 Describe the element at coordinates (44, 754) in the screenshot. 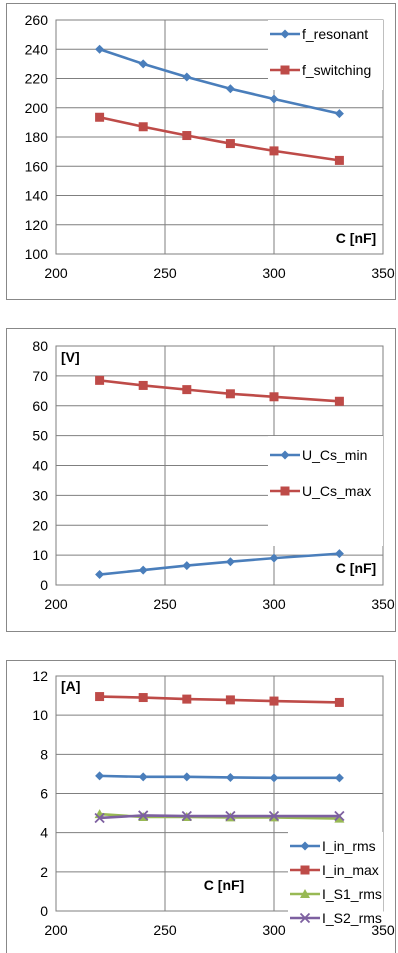

I see `y-tick-label: 8` at that location.